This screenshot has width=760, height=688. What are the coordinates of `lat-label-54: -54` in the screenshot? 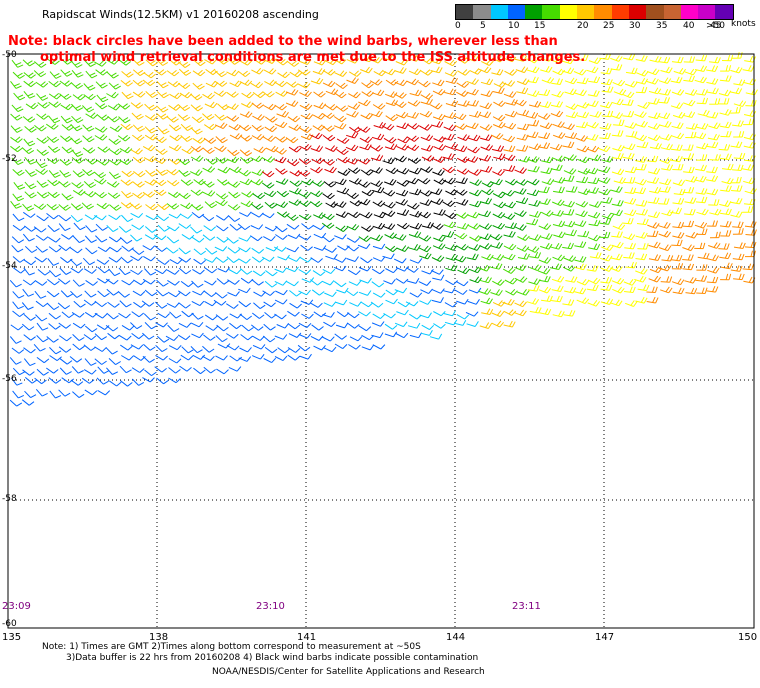 It's located at (9, 266).